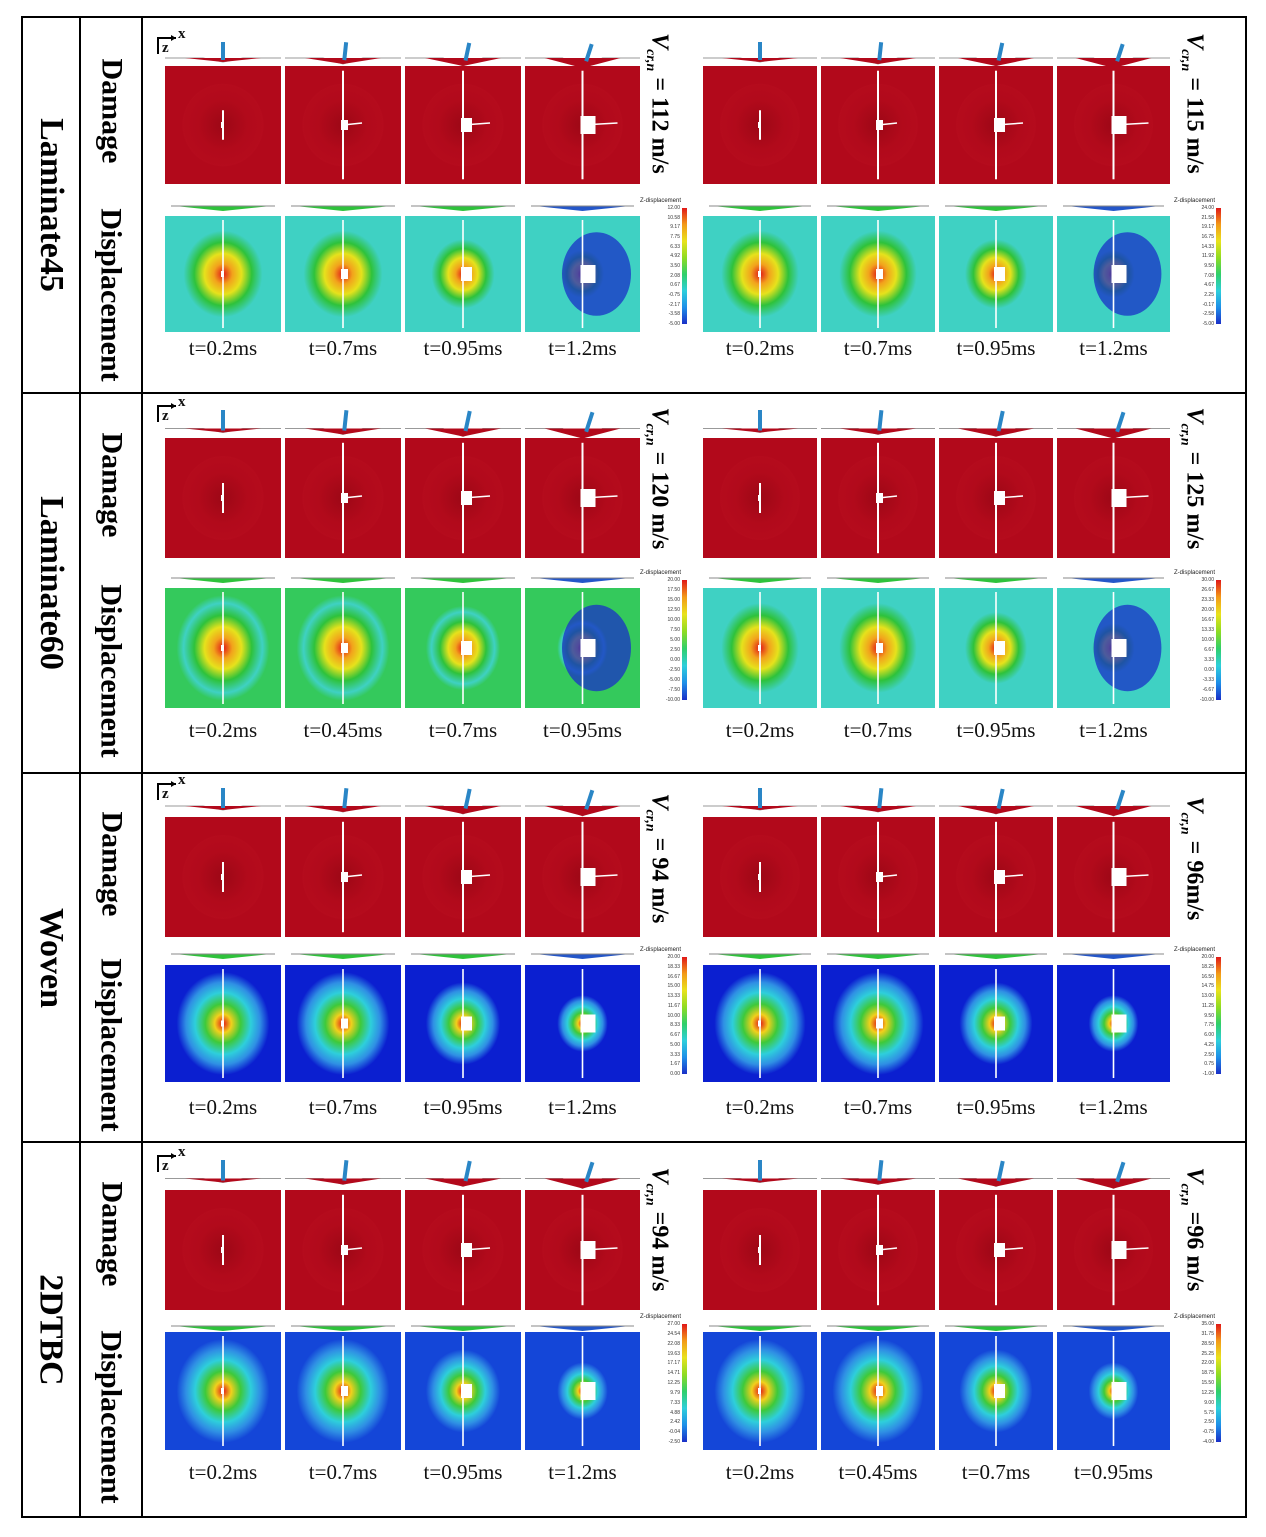  Describe the element at coordinates (1207, 590) in the screenshot. I see `colorbar-tick: 26.67` at that location.